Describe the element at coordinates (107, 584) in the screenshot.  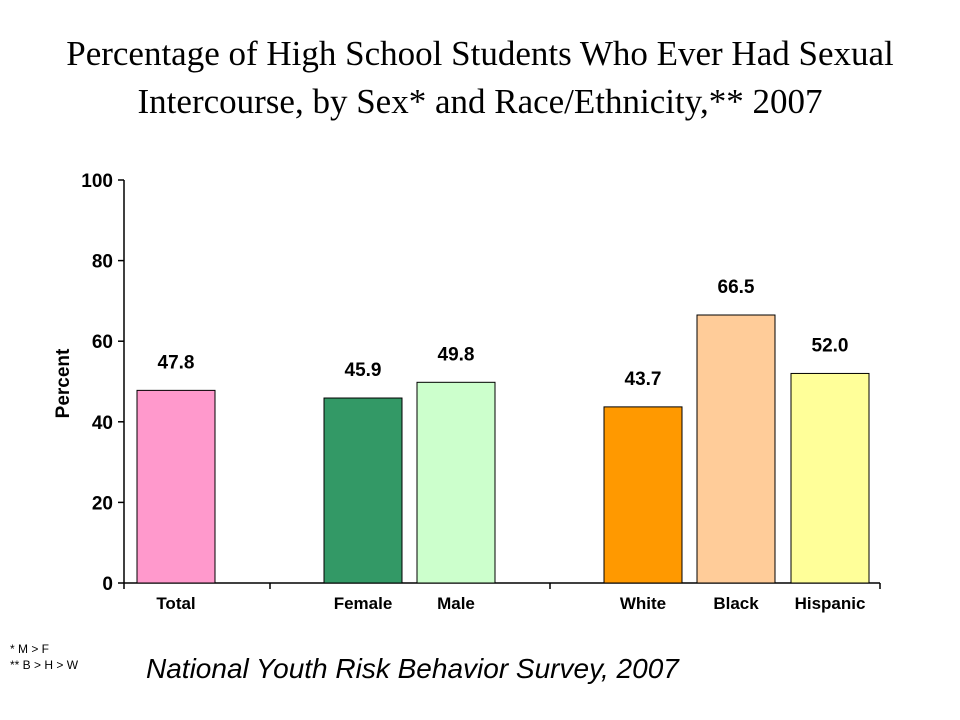
I see `y-tick-label: 0` at that location.